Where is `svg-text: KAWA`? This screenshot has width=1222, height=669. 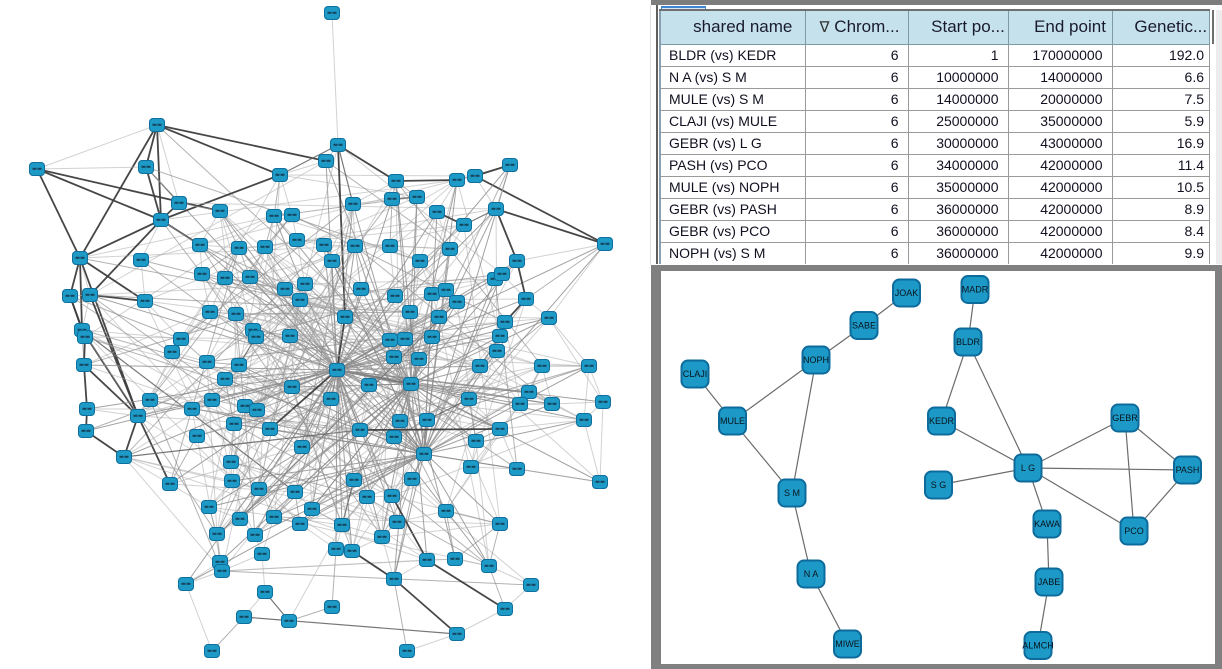 svg-text: KAWA is located at coordinates (1047, 524).